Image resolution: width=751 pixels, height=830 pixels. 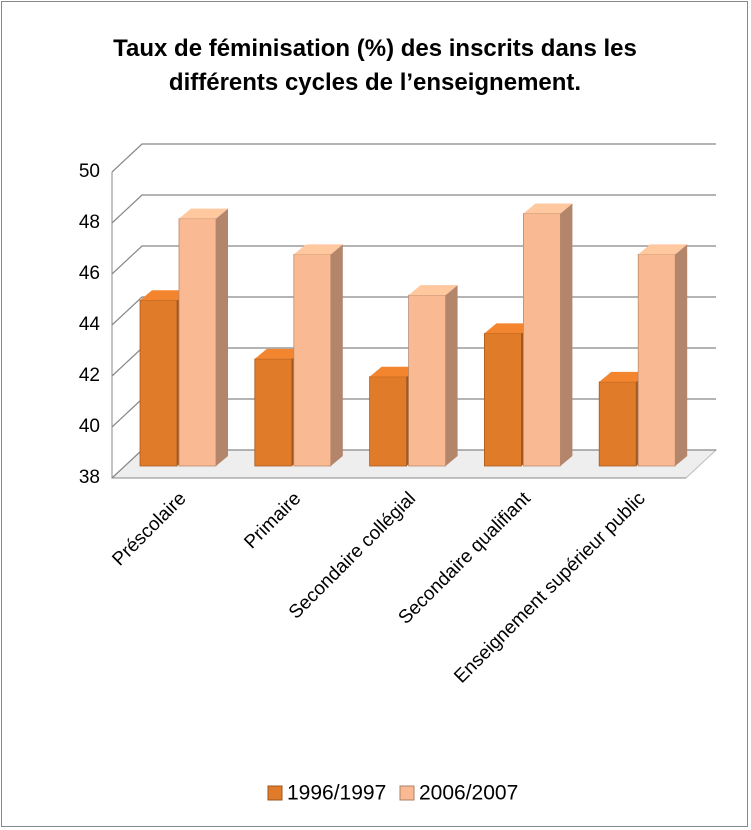 I want to click on x-tick-label: Primaire, so click(x=272, y=520).